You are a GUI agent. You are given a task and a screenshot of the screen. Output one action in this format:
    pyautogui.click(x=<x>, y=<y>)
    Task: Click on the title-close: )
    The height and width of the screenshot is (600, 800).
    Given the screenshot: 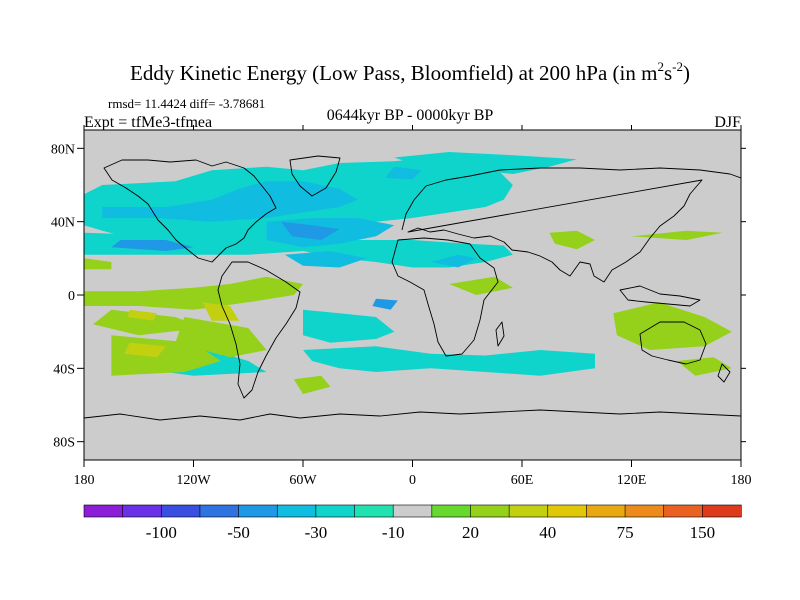 What is the action you would take?
    pyautogui.click(x=686, y=73)
    